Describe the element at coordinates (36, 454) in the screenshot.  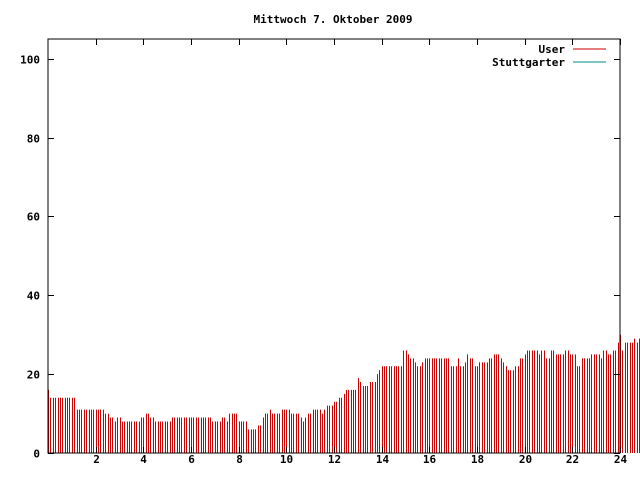
I see `y-tick-label: 0` at that location.